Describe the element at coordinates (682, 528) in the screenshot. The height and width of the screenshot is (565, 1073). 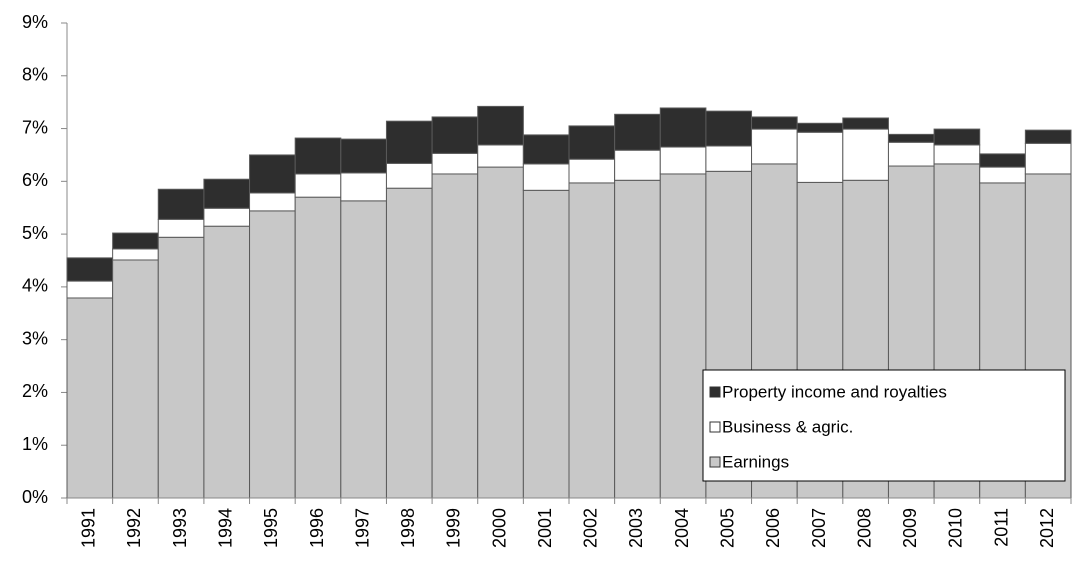
I see `x-tick-label: 2004` at that location.